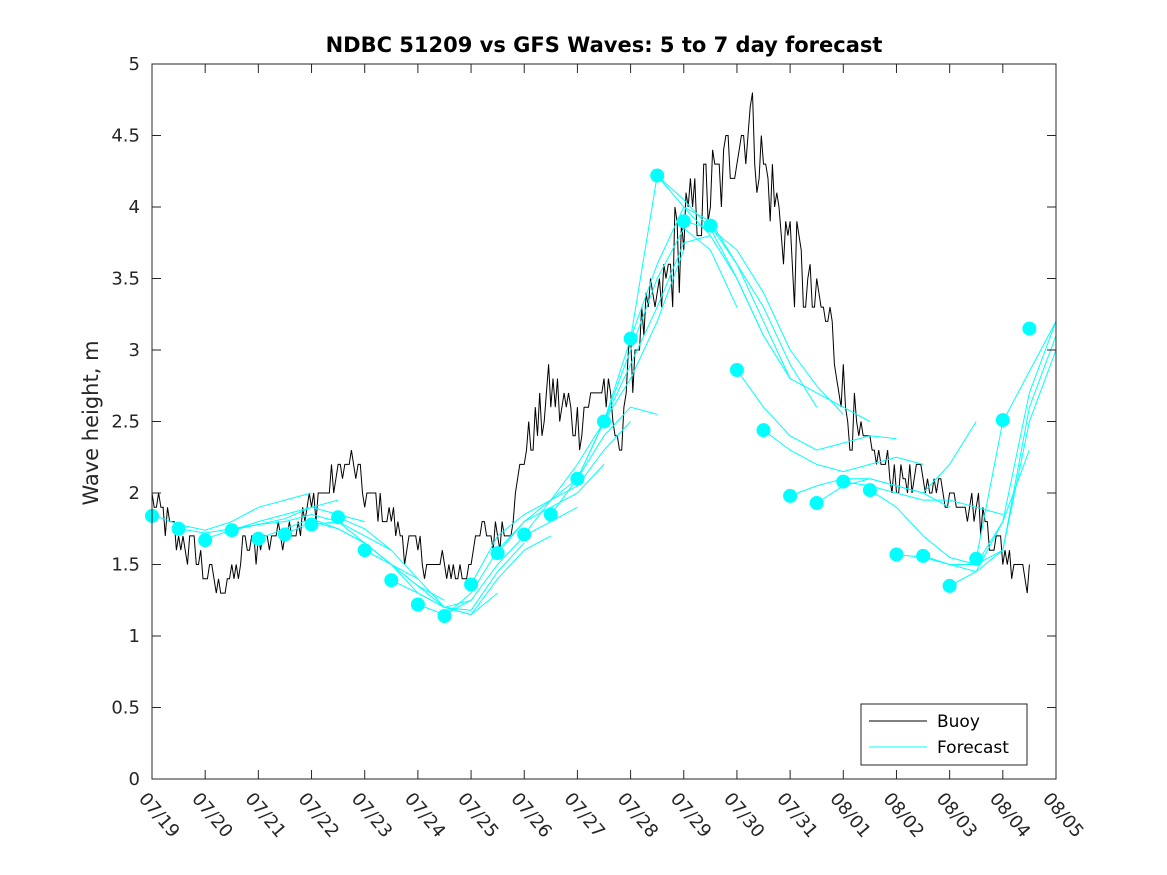 The image size is (1167, 875). Describe the element at coordinates (973, 748) in the screenshot. I see `legend-forecast-label: Forecast` at that location.